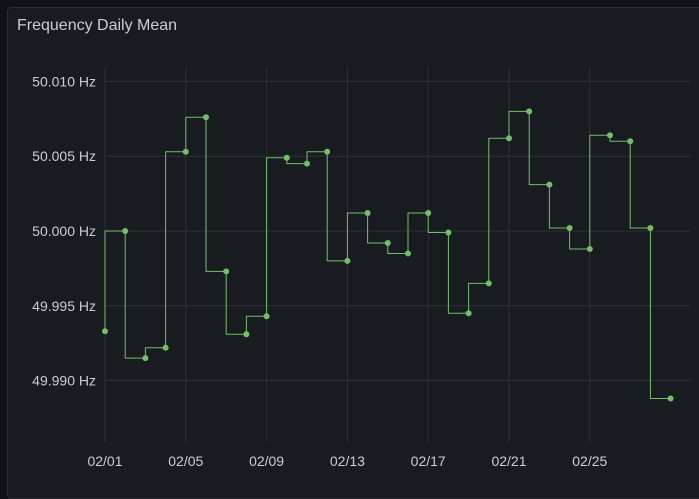 The height and width of the screenshot is (499, 699). What do you see at coordinates (104, 461) in the screenshot?
I see `x-tick-label: 02/01` at bounding box center [104, 461].